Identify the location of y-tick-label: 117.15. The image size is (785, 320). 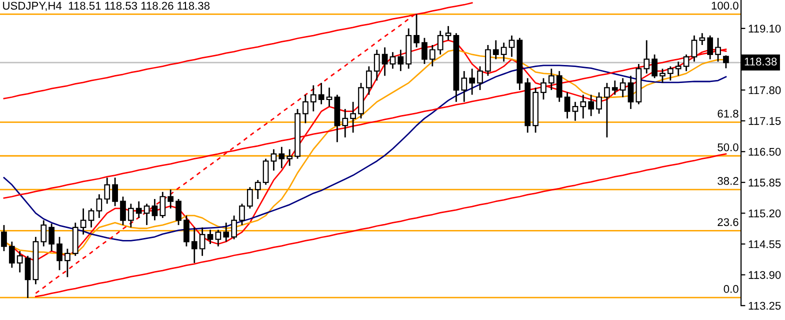
(764, 121).